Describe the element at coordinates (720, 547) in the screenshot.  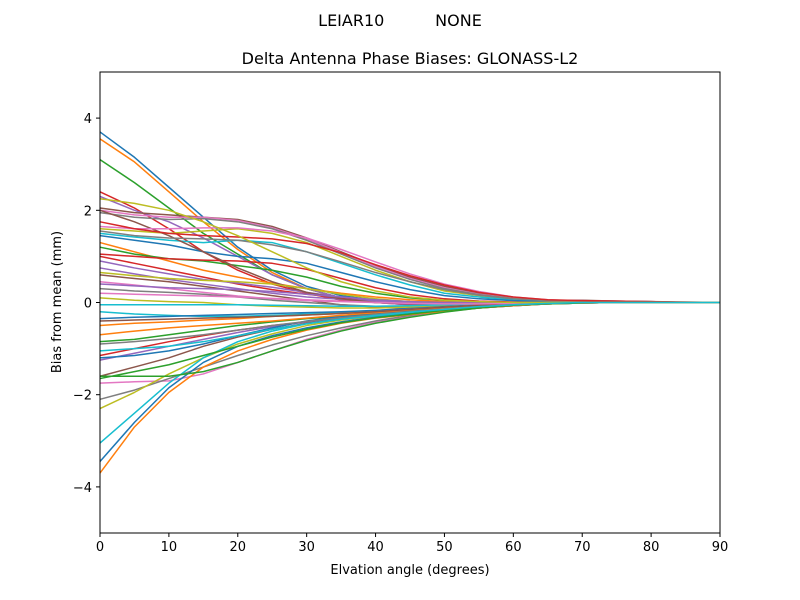
I see `x-tick-label: 90` at that location.